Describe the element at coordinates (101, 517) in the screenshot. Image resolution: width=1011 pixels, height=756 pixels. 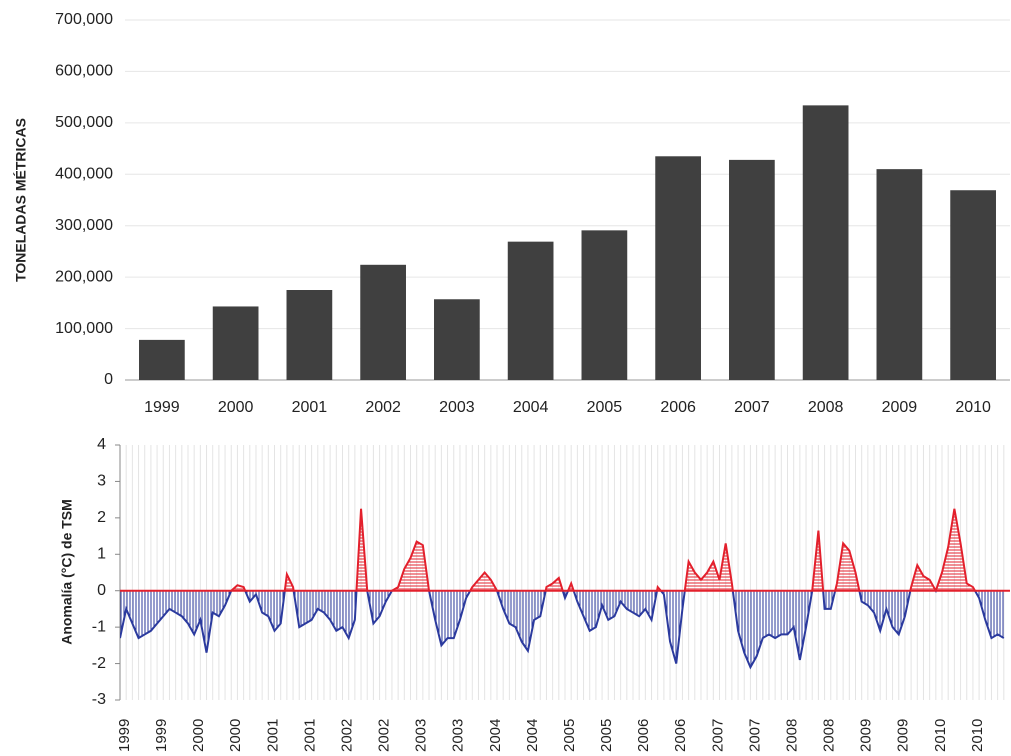
I see `y-tick-label: 2` at that location.